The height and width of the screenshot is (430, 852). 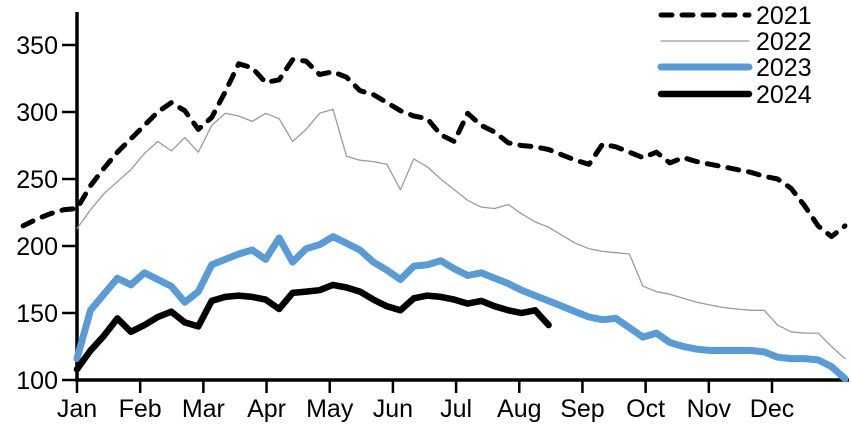 I want to click on x-tick-label: Jan, so click(x=77, y=409).